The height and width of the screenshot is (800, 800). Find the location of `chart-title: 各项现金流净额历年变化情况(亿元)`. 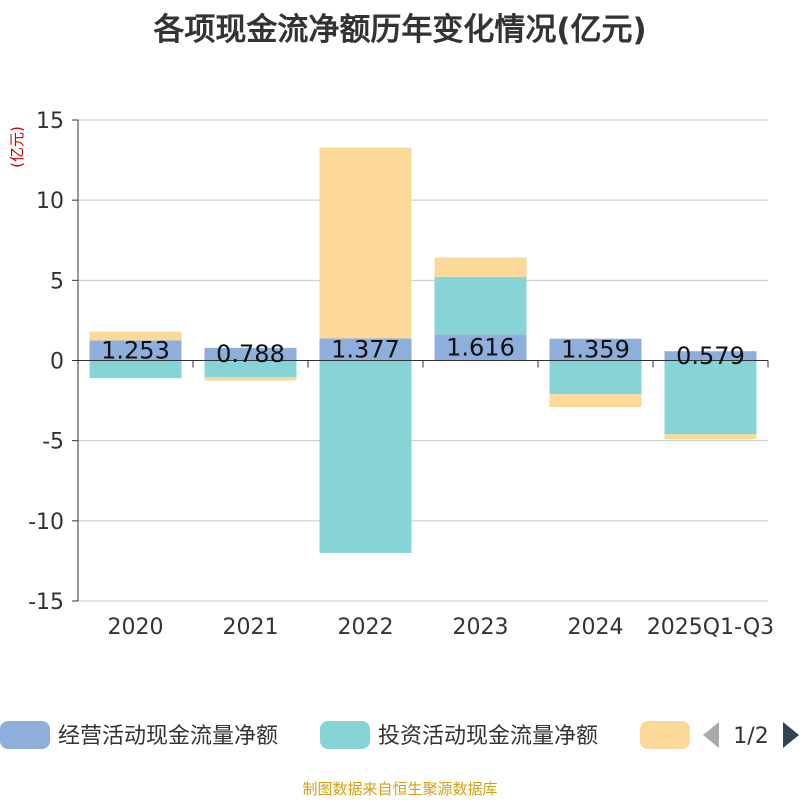

chart-title: 各项现金流净额历年变化情况(亿元) is located at coordinates (400, 30).